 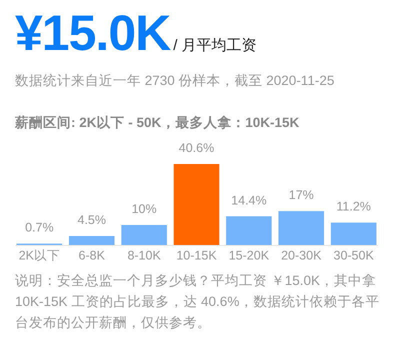 What do you see at coordinates (91, 220) in the screenshot?
I see `data-label: 4.5%` at bounding box center [91, 220].